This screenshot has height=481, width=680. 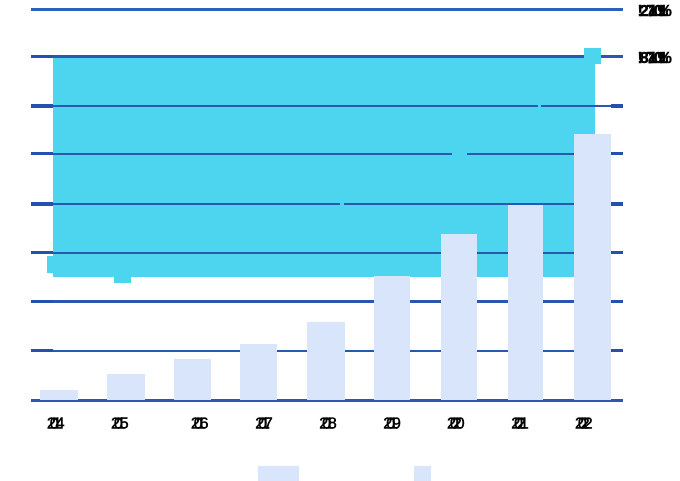 What do you see at coordinates (200, 424) in the screenshot?
I see `svg-text: 2016` at bounding box center [200, 424].